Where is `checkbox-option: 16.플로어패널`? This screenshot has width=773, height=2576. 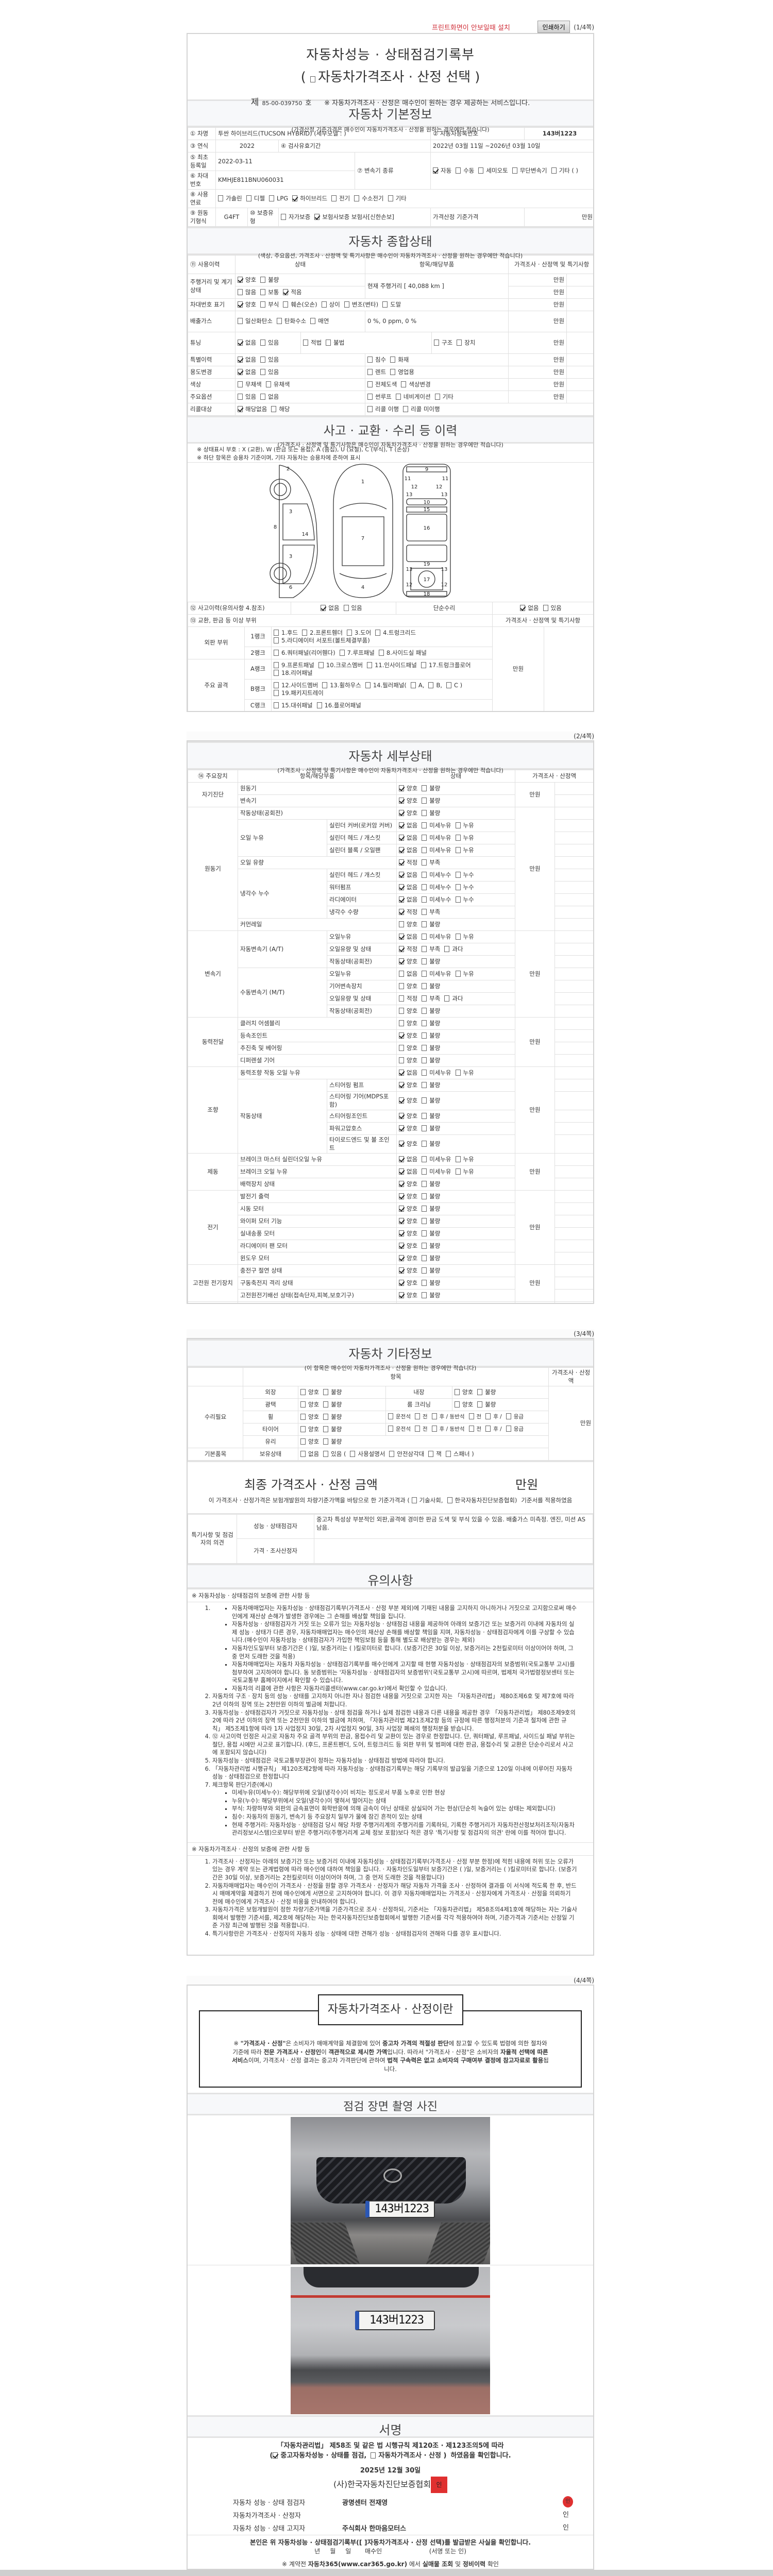 checkbox-option: 16.플로어패널 is located at coordinates (338, 706).